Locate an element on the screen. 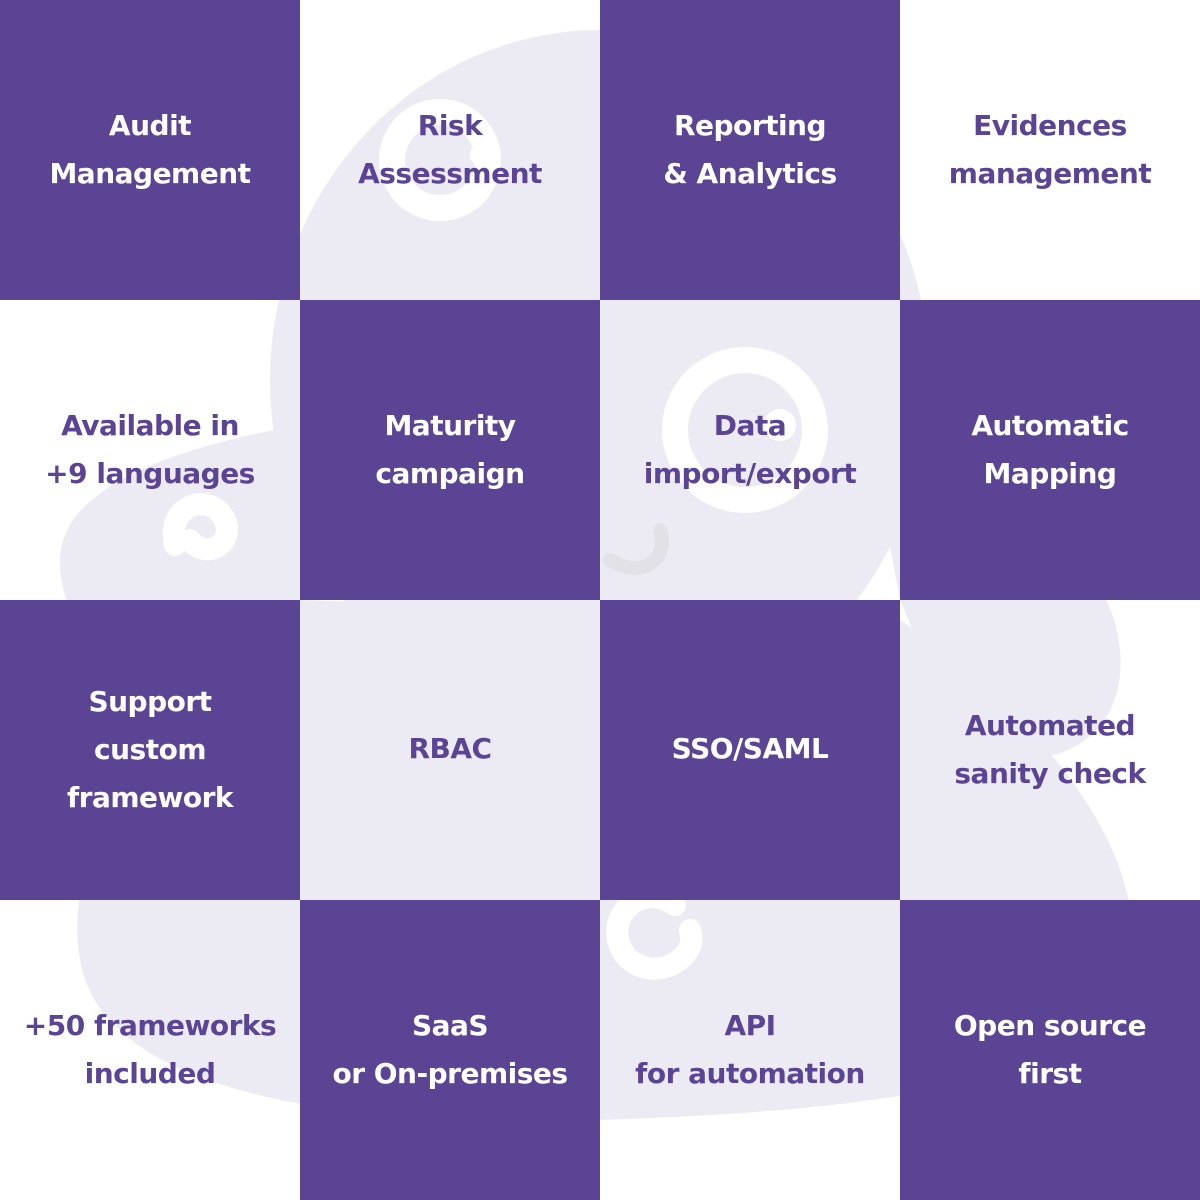 This screenshot has height=1200, width=1200. feature-label: Reporting & Analytics is located at coordinates (750, 149).